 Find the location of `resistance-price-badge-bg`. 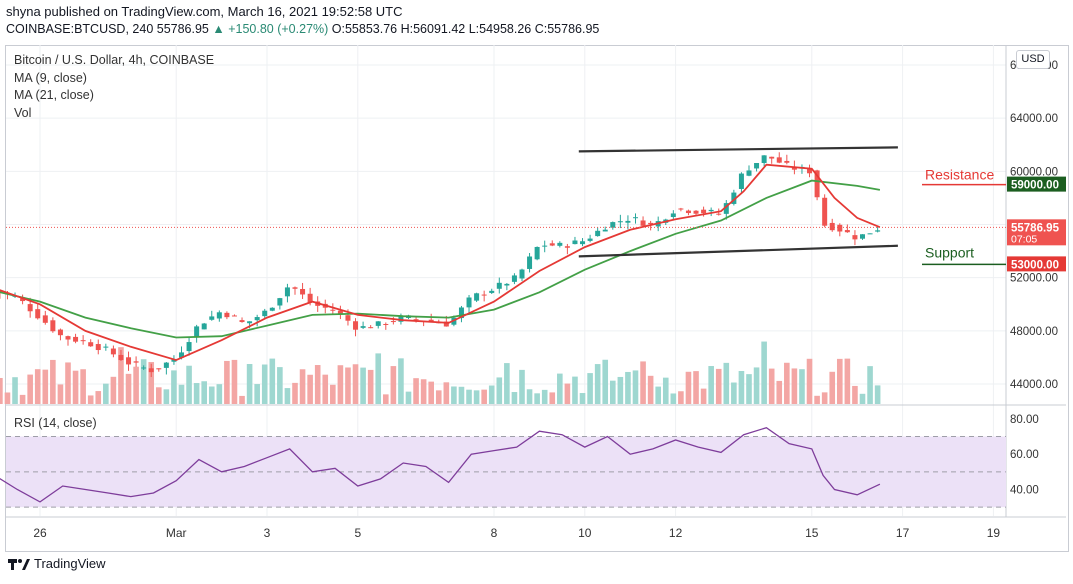

resistance-price-badge-bg is located at coordinates (1036, 184).